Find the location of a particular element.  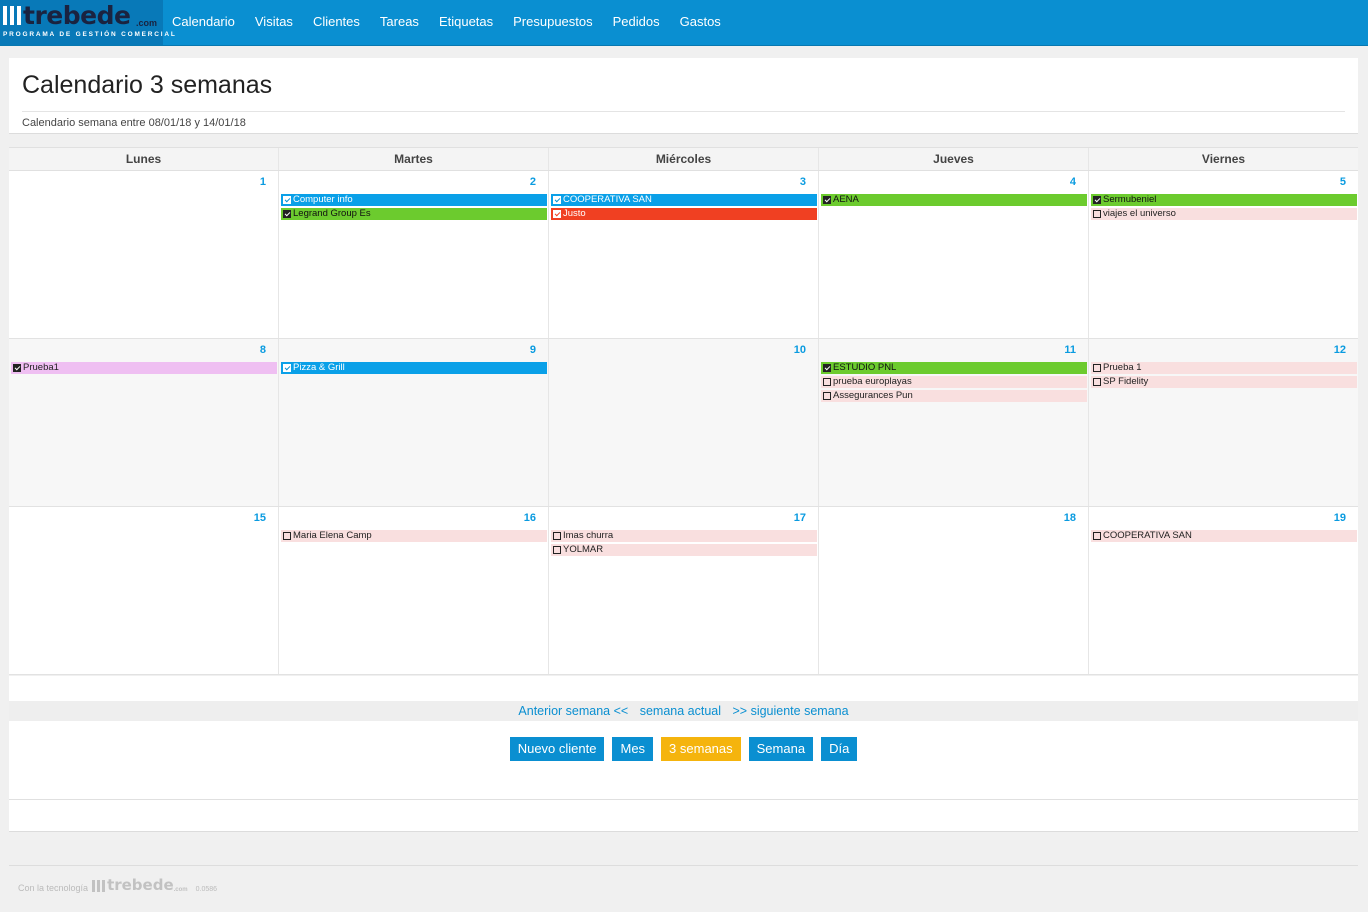

calendar-event: Prueba1 is located at coordinates (144, 368).